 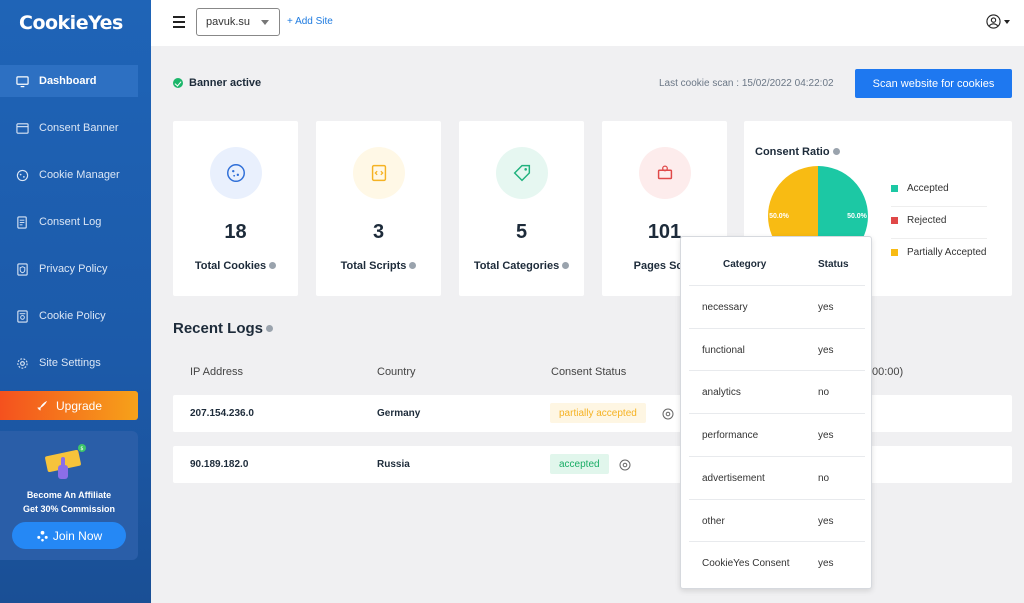 I want to click on category-cell: advertisement, so click(x=733, y=478).